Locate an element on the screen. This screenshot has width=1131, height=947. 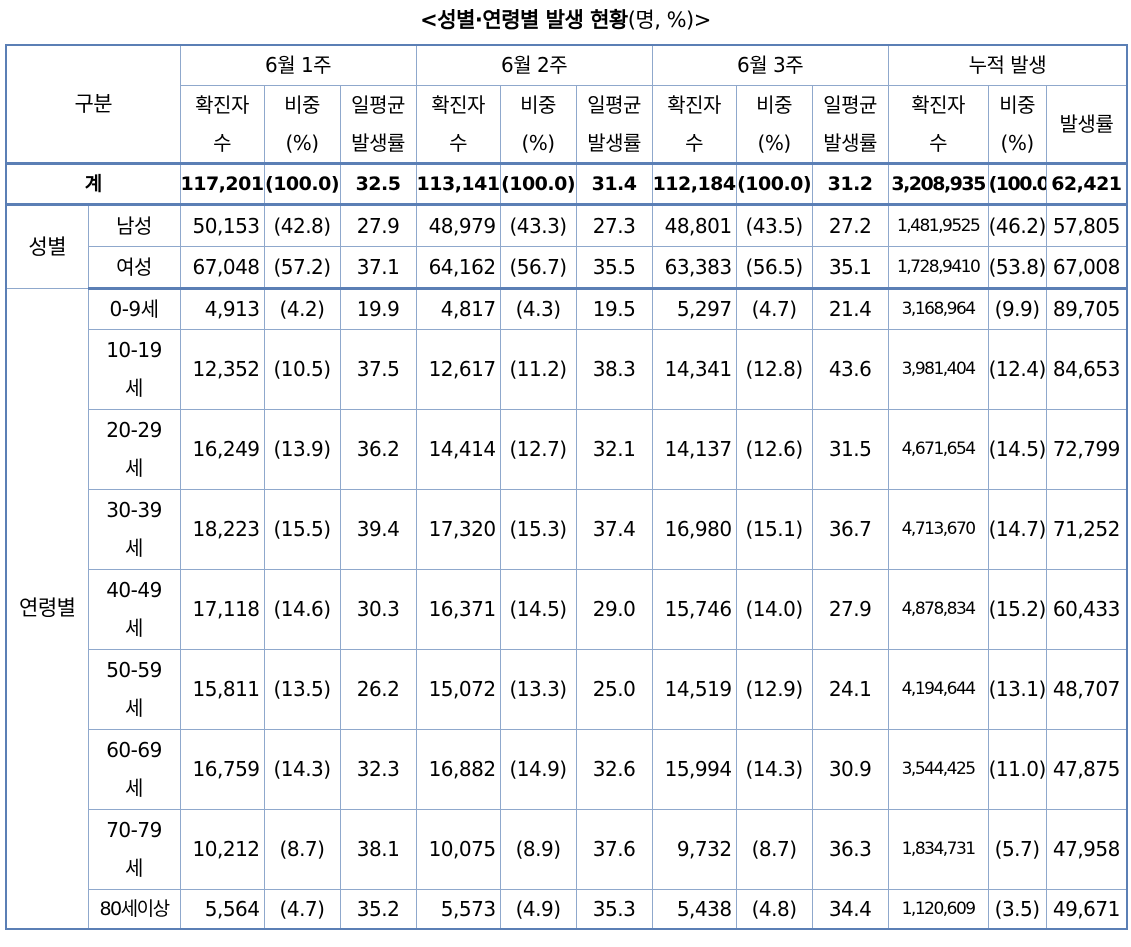
cell: 60,433 is located at coordinates (1086, 609).